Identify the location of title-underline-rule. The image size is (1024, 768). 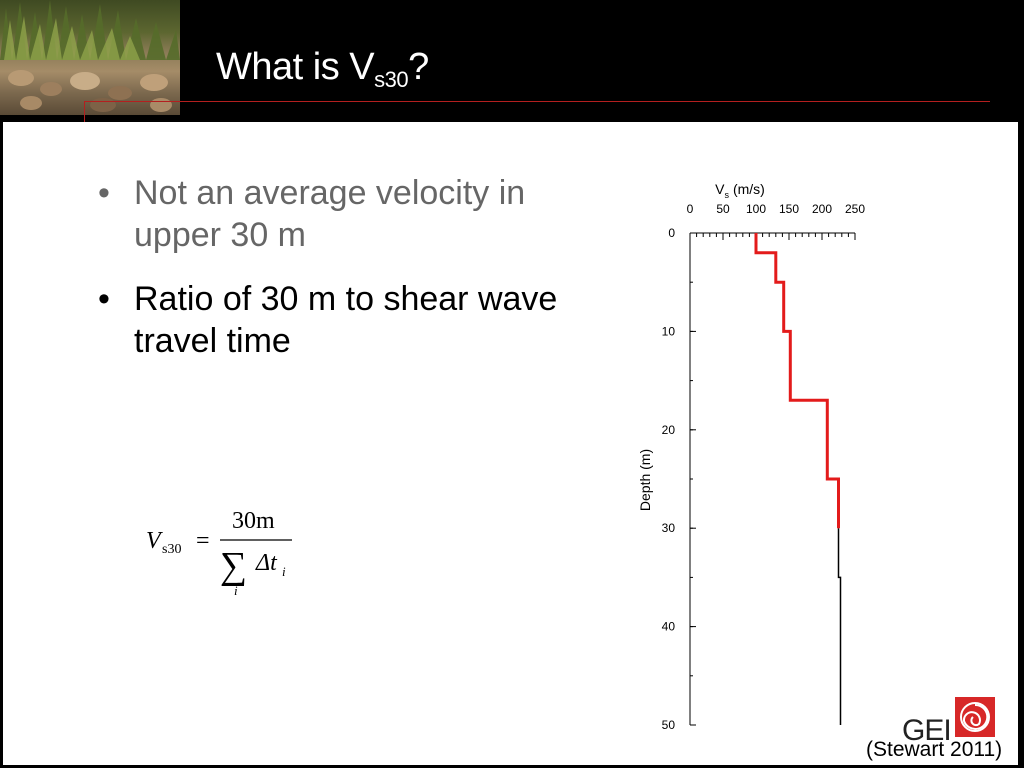
(537, 101).